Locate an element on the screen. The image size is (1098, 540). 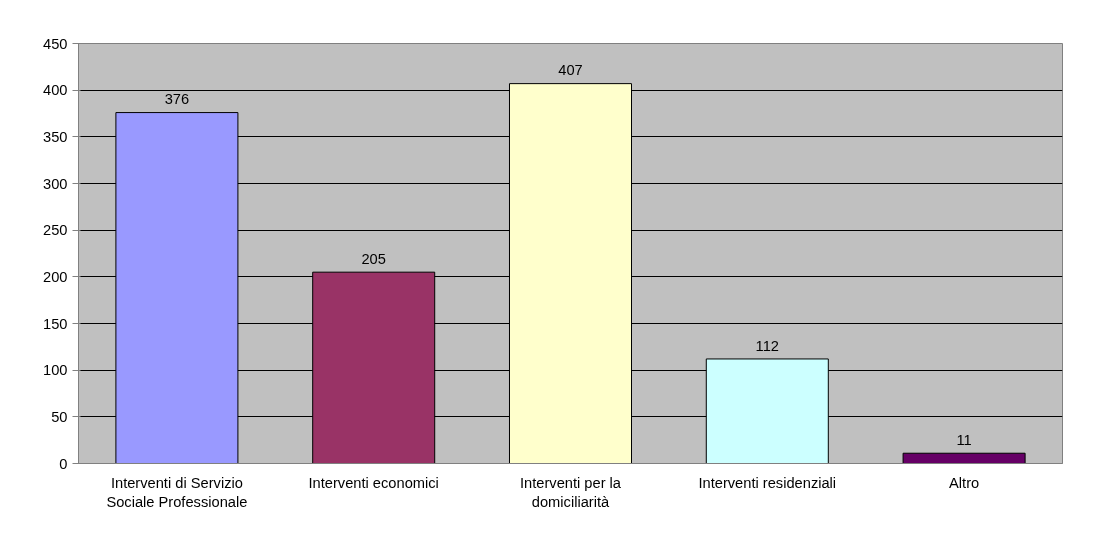
y-tick-label: 100 is located at coordinates (55, 370).